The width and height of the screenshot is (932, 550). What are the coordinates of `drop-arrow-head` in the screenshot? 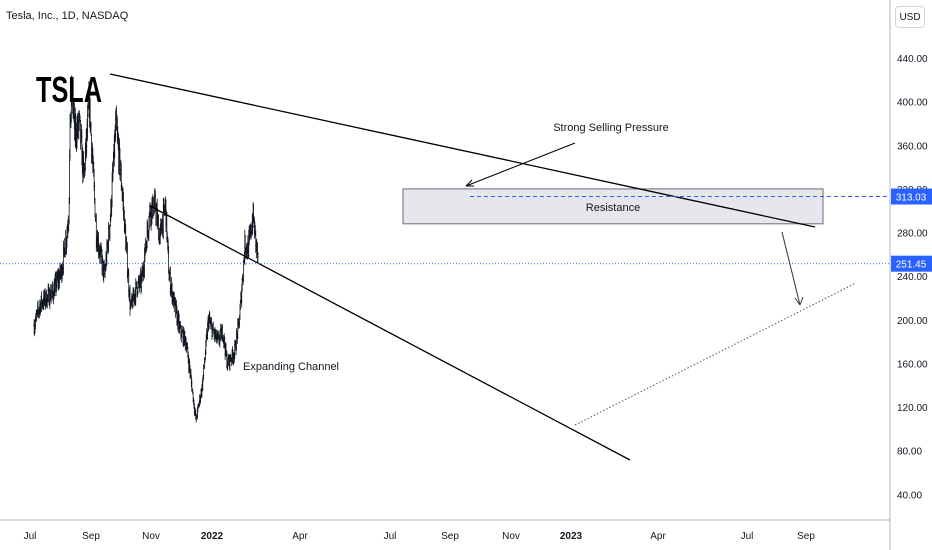 It's located at (799, 301).